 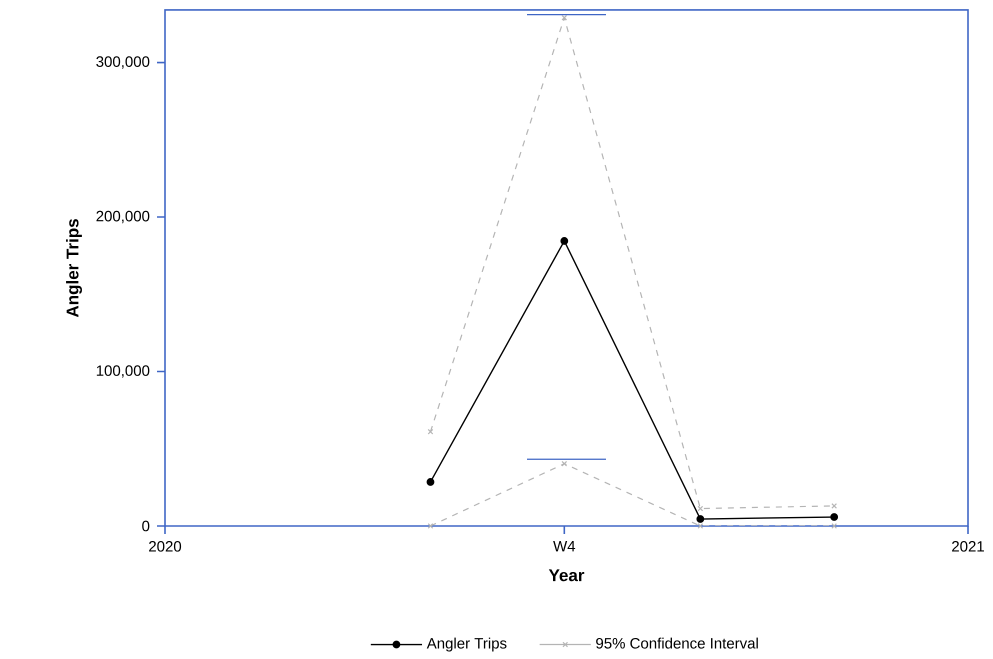 I want to click on y-tick-label: 100,000, so click(x=123, y=371).